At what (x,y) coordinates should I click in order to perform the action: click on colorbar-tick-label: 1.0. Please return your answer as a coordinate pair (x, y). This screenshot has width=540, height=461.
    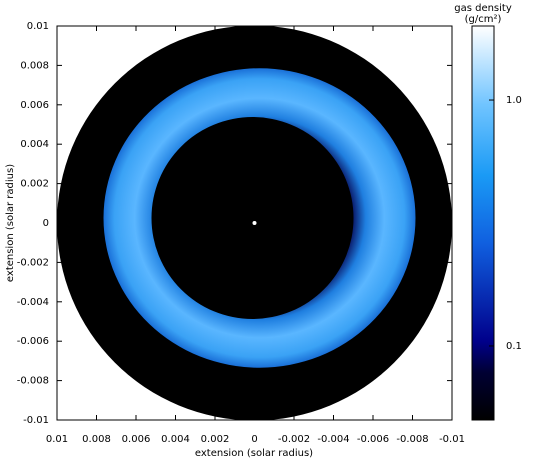
    Looking at the image, I should click on (514, 100).